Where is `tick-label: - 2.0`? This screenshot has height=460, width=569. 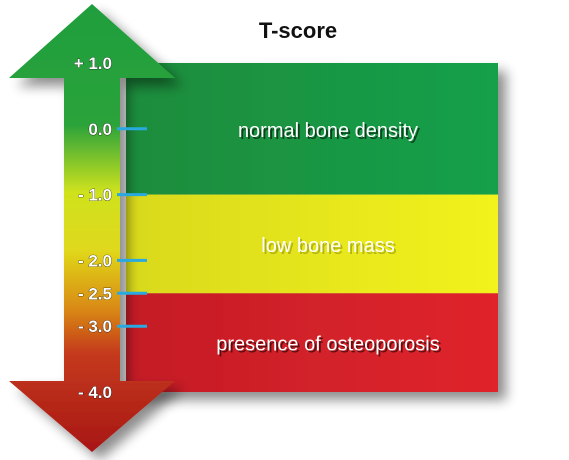
tick-label: - 2.0 is located at coordinates (95, 260).